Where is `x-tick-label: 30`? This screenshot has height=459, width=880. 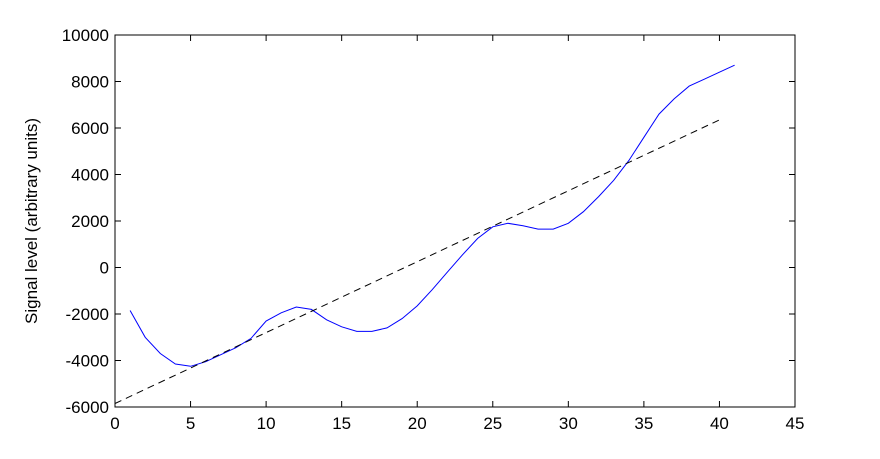
x-tick-label: 30 is located at coordinates (568, 423).